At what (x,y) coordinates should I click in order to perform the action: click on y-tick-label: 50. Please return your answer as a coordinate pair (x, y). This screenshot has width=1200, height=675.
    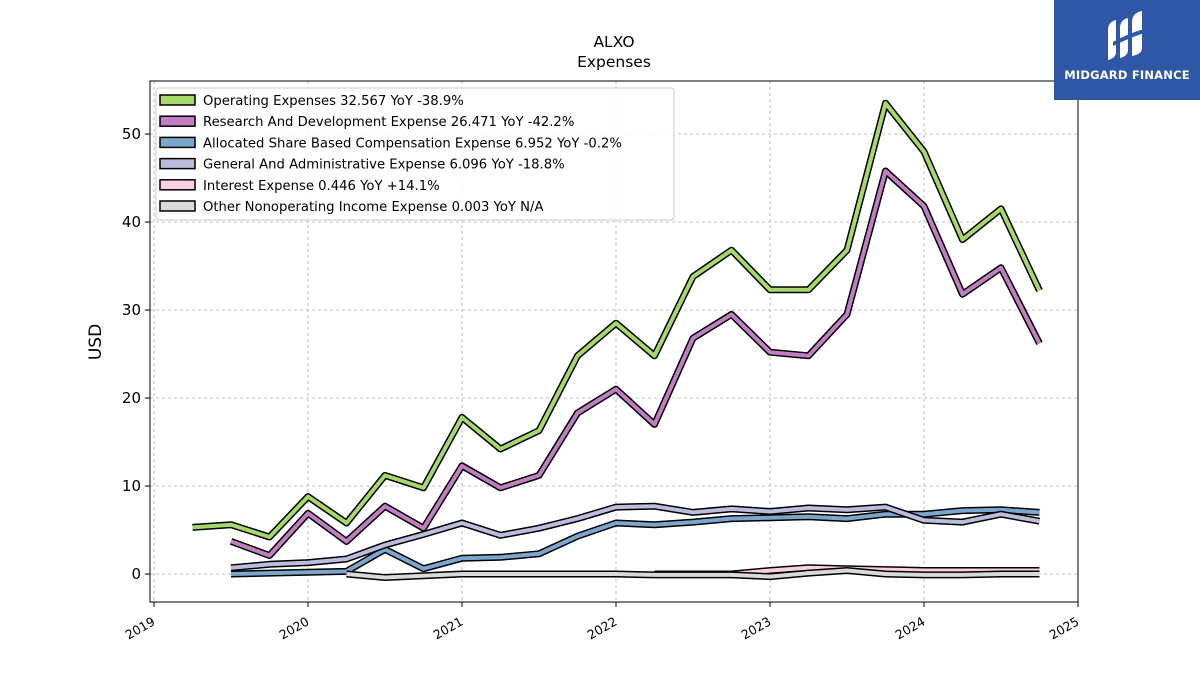
    Looking at the image, I should click on (131, 134).